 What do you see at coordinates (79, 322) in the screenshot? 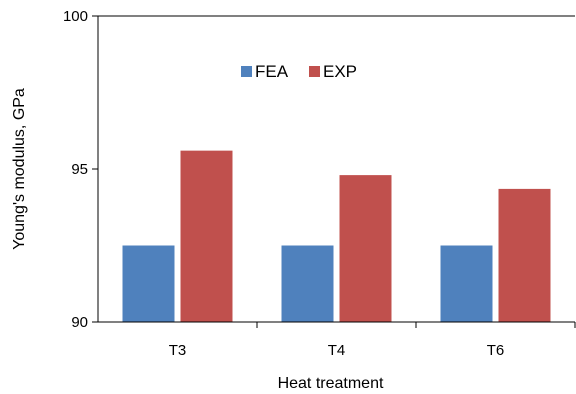
I see `y-tick-label: 90` at bounding box center [79, 322].